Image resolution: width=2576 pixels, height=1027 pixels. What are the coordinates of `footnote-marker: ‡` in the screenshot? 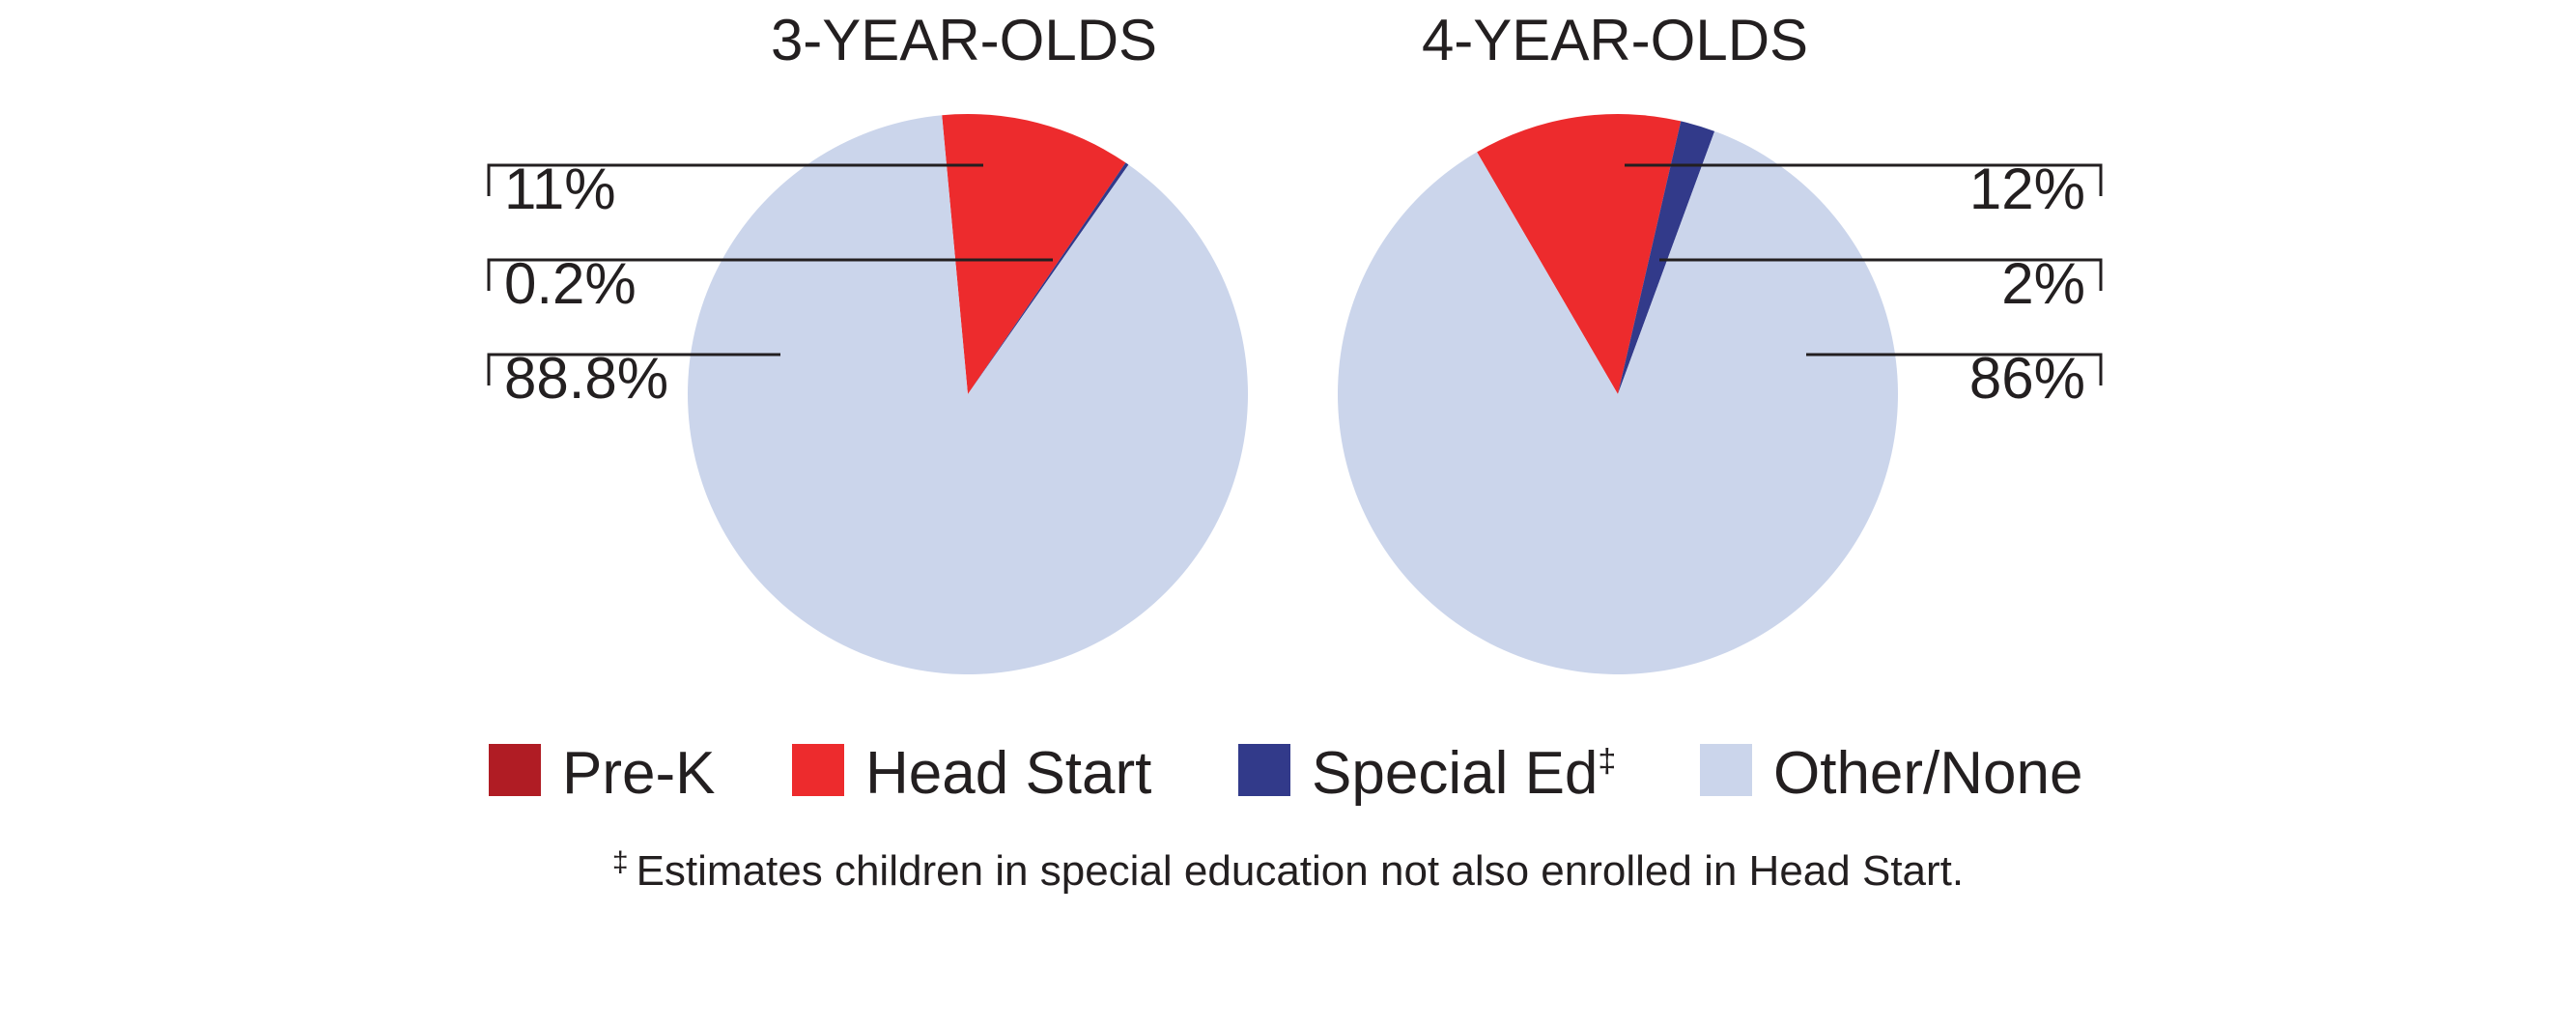 It's located at (620, 862).